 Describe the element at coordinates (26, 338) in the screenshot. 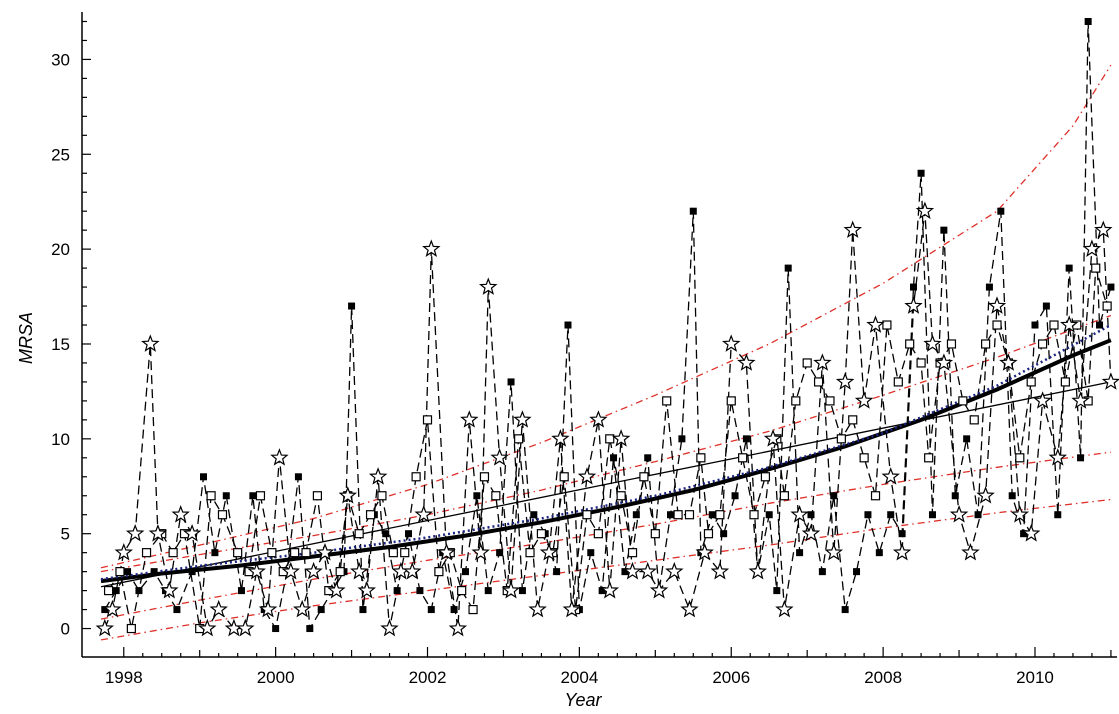

I see `y-axis-title: MRSA` at that location.